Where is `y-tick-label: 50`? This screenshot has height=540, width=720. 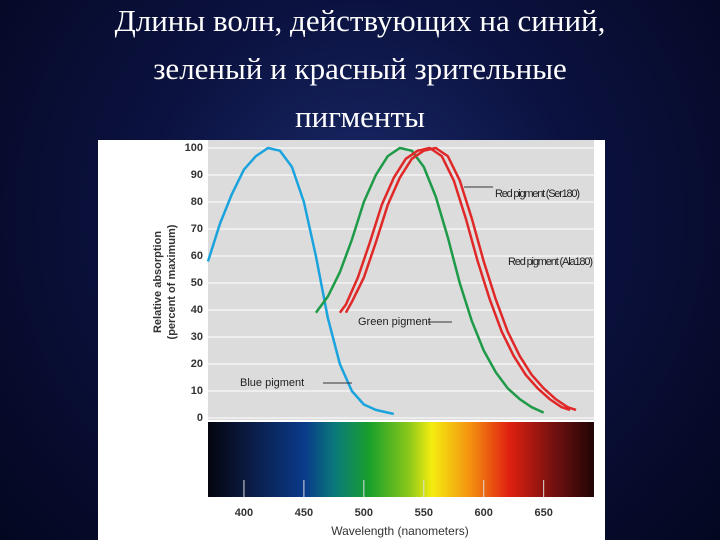
y-tick-label: 50 is located at coordinates (197, 283).